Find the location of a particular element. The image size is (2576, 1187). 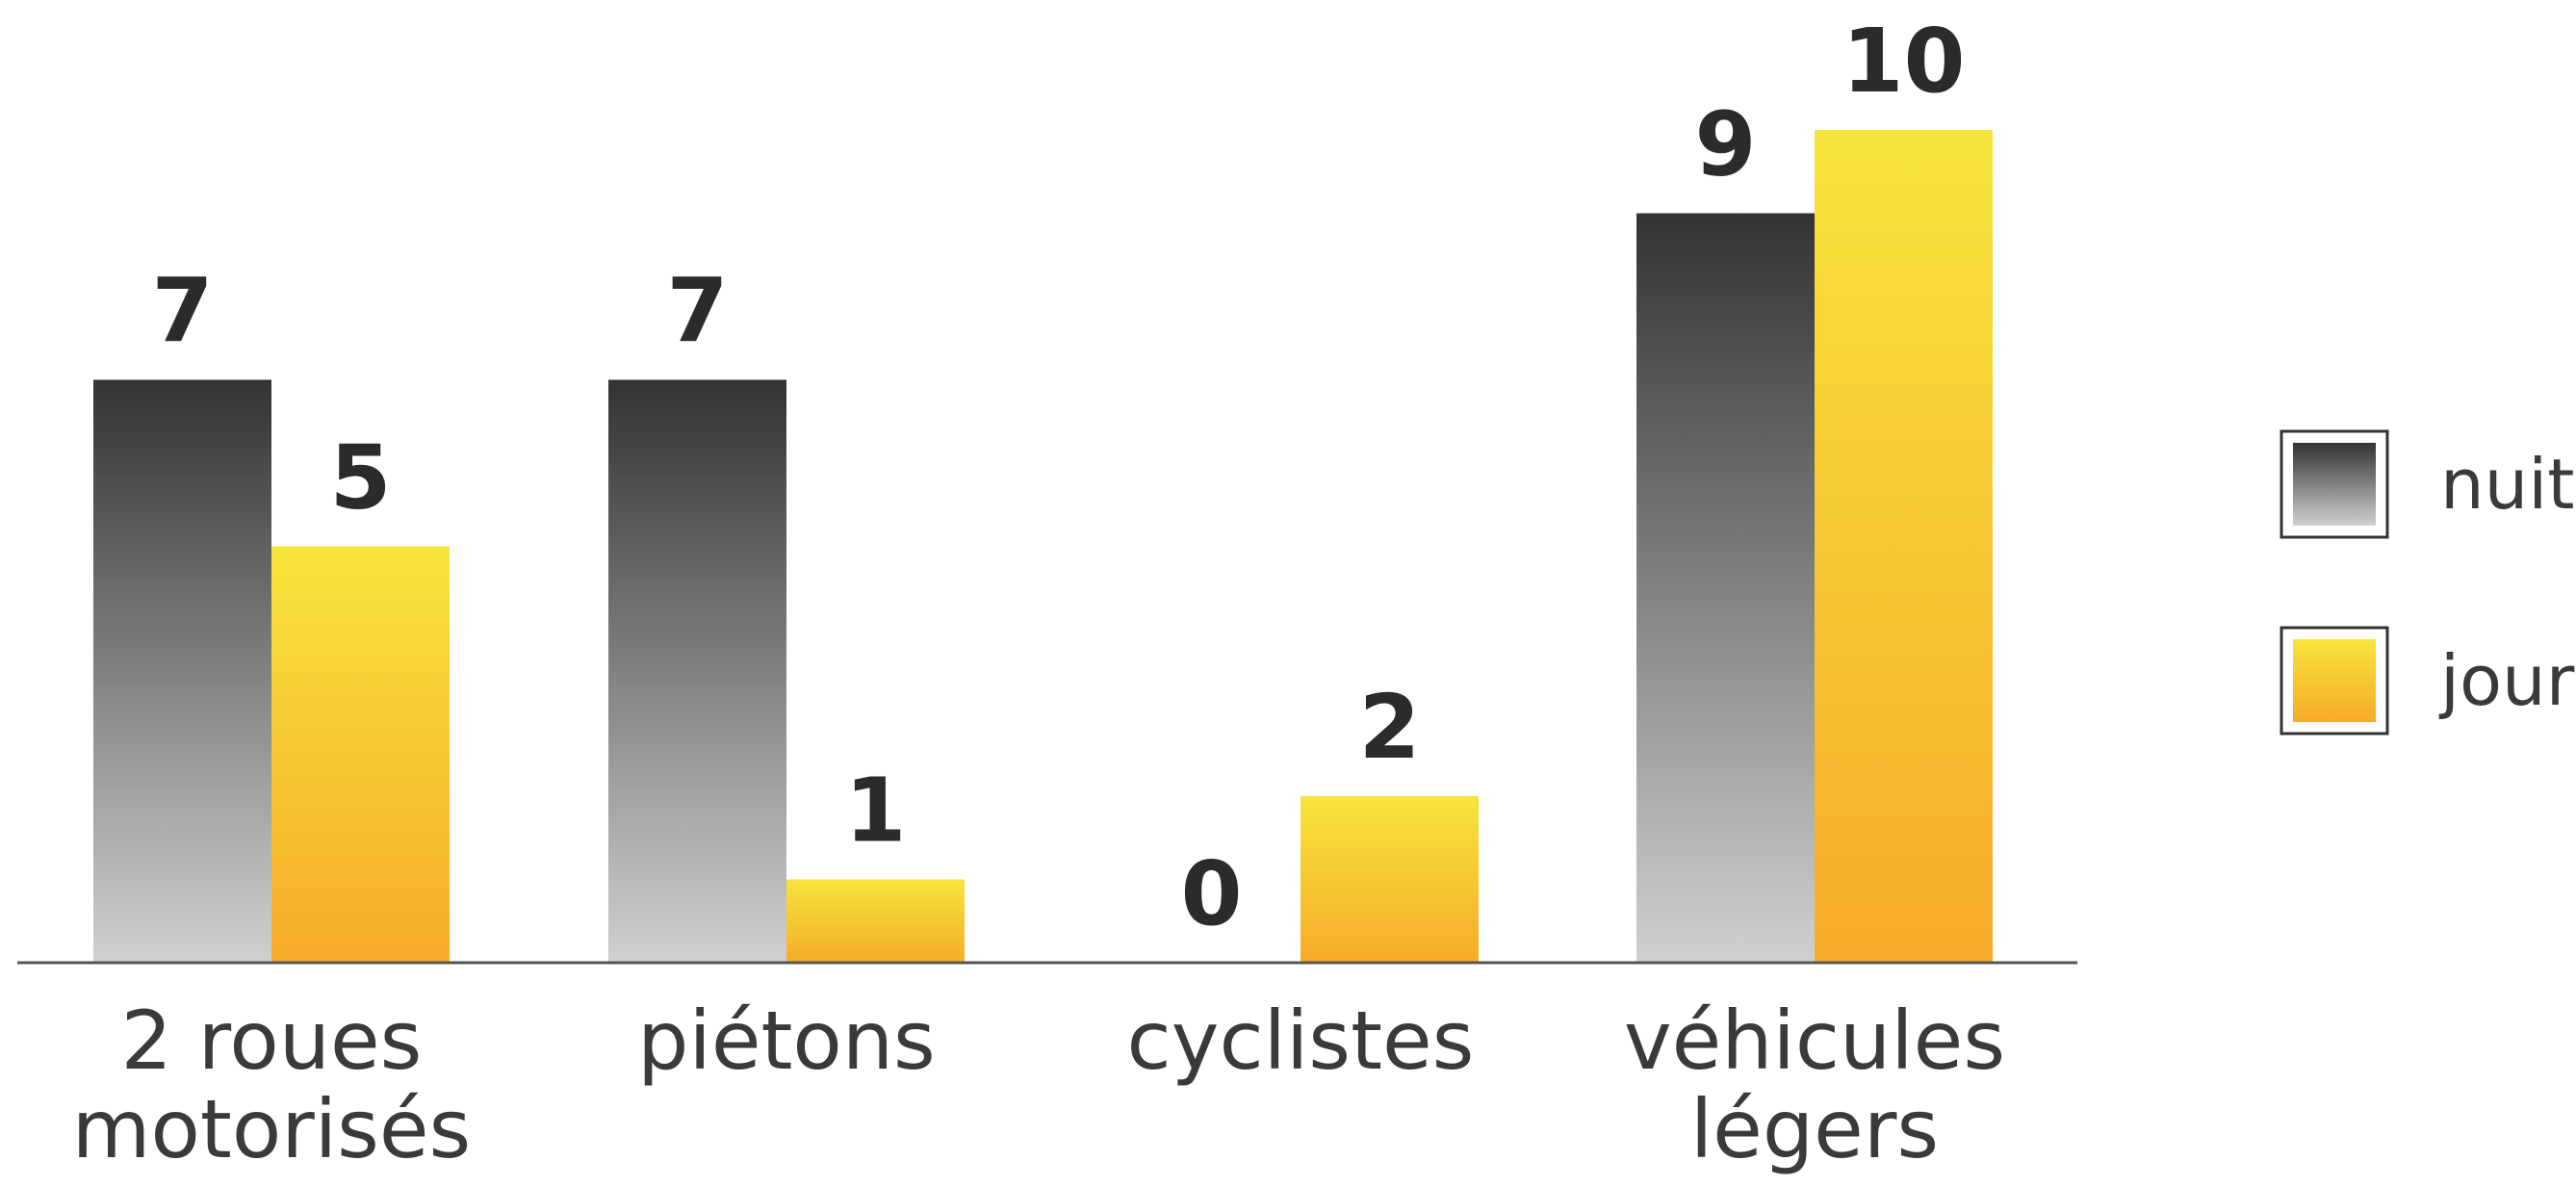

legend: nuit jour is located at coordinates (2427, 582).